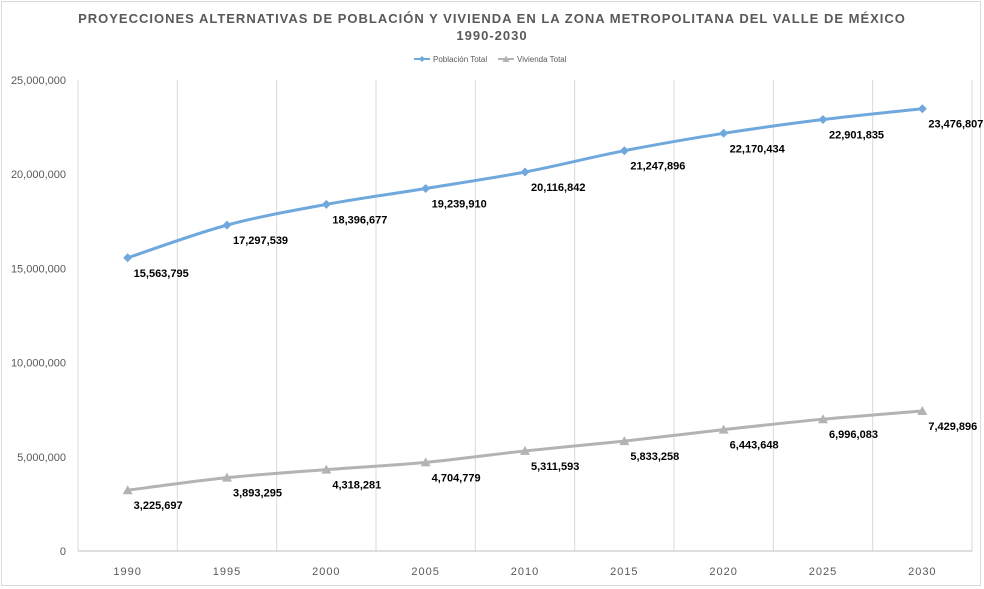  Describe the element at coordinates (38, 364) in the screenshot. I see `y-tick-label: 10,000,000` at that location.